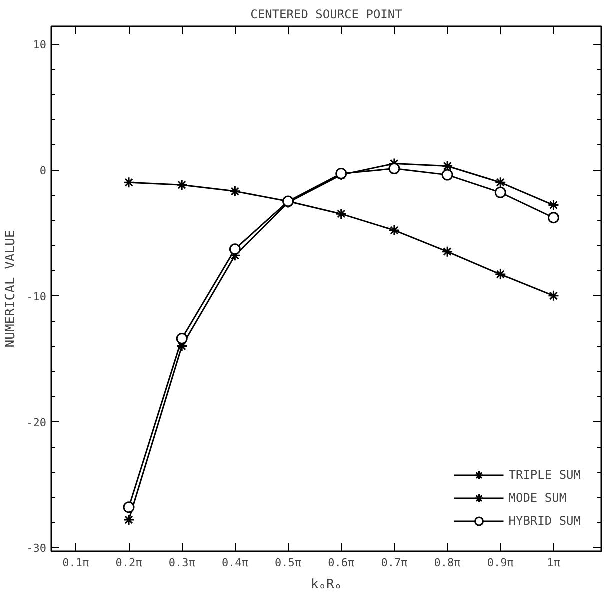  What do you see at coordinates (554, 563) in the screenshot?
I see `x-tick-label: 1π` at bounding box center [554, 563].